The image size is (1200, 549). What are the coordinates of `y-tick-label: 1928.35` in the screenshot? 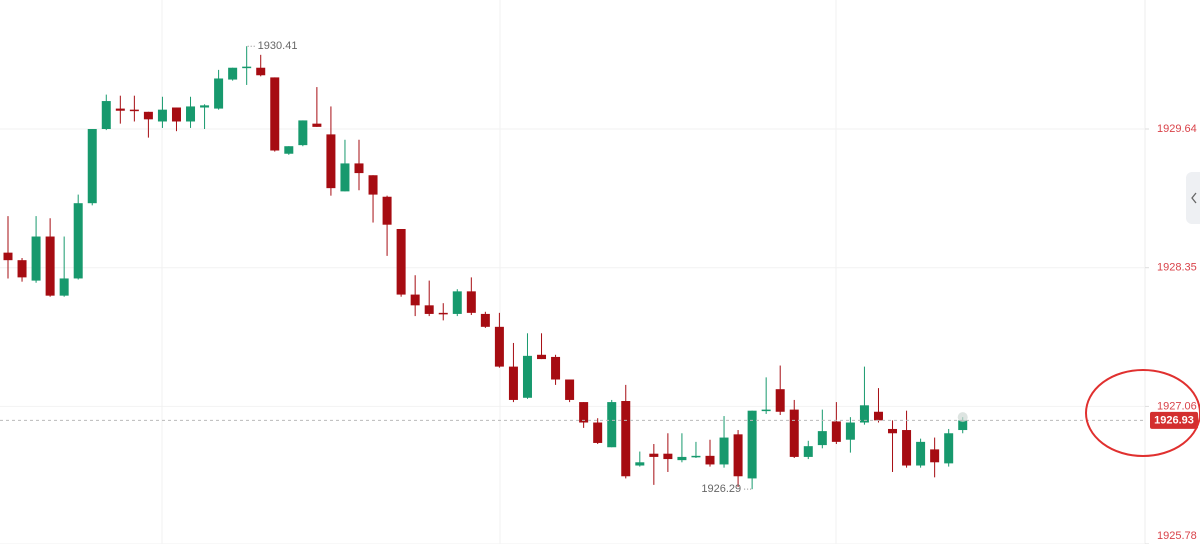 It's located at (1177, 268).